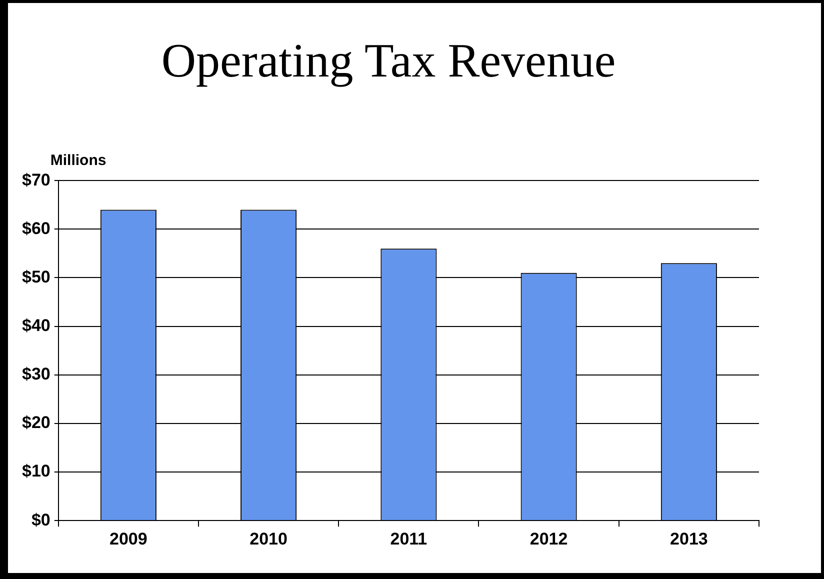 This screenshot has height=579, width=824. What do you see at coordinates (409, 538) in the screenshot?
I see `x-tick-label: 2011` at bounding box center [409, 538].